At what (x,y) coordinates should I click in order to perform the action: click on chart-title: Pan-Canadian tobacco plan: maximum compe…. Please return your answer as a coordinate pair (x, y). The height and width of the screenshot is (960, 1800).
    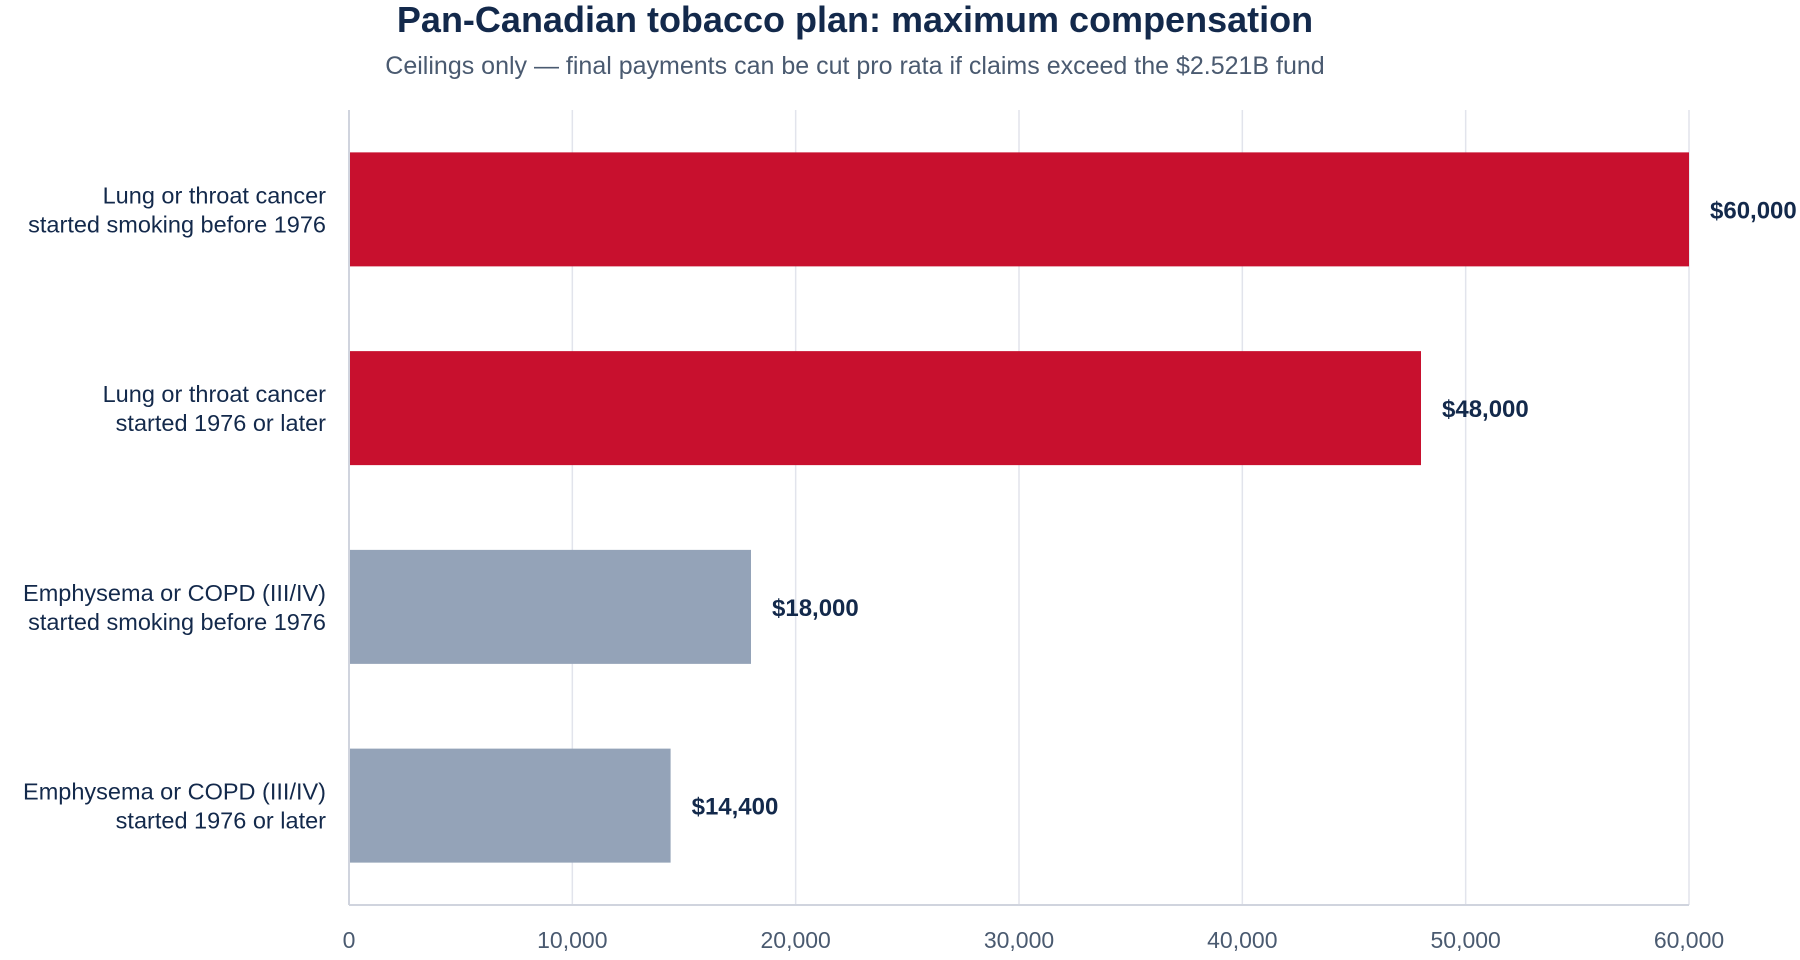
    Looking at the image, I should click on (855, 20).